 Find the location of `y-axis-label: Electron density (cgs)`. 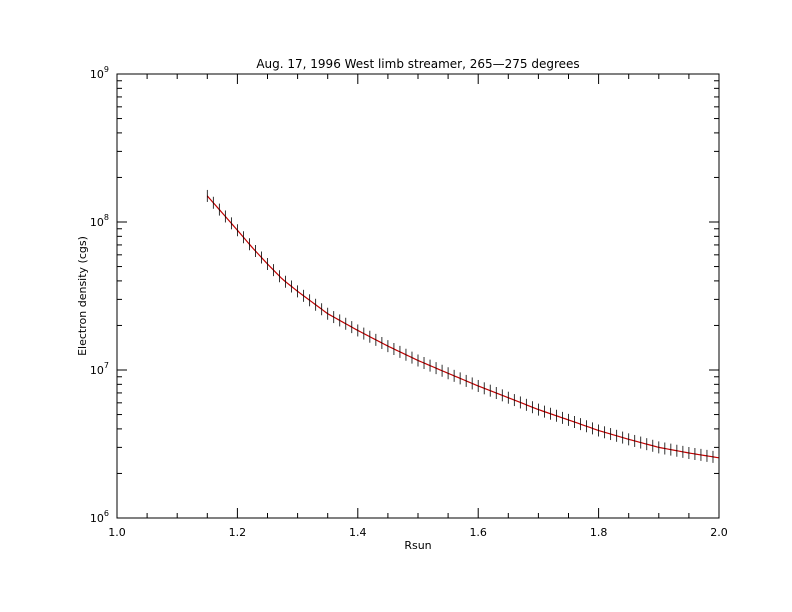

y-axis-label: Electron density (cgs) is located at coordinates (82, 296).